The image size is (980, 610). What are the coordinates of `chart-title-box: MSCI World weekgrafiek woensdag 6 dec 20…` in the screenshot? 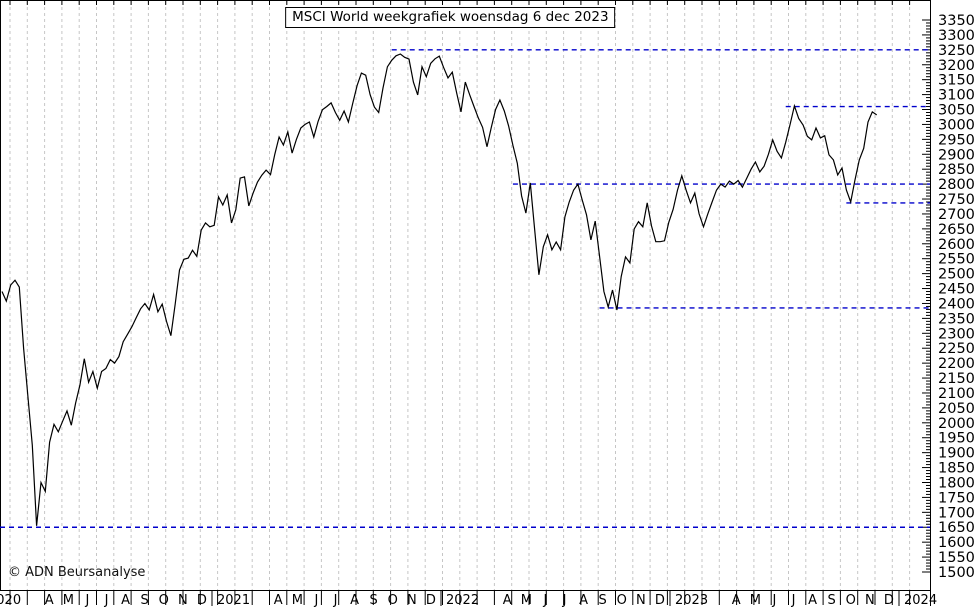 It's located at (450, 17).